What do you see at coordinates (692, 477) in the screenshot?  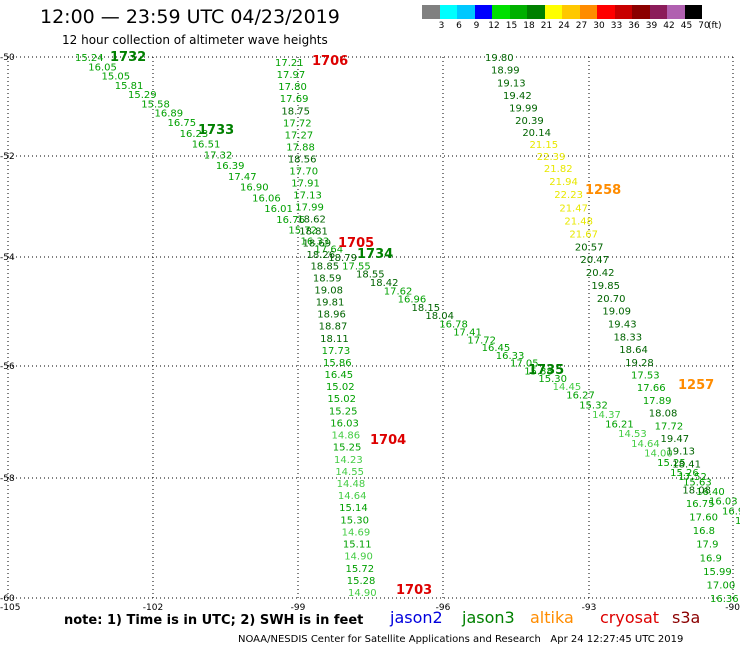 I see `swh-value: 17.52` at bounding box center [692, 477].